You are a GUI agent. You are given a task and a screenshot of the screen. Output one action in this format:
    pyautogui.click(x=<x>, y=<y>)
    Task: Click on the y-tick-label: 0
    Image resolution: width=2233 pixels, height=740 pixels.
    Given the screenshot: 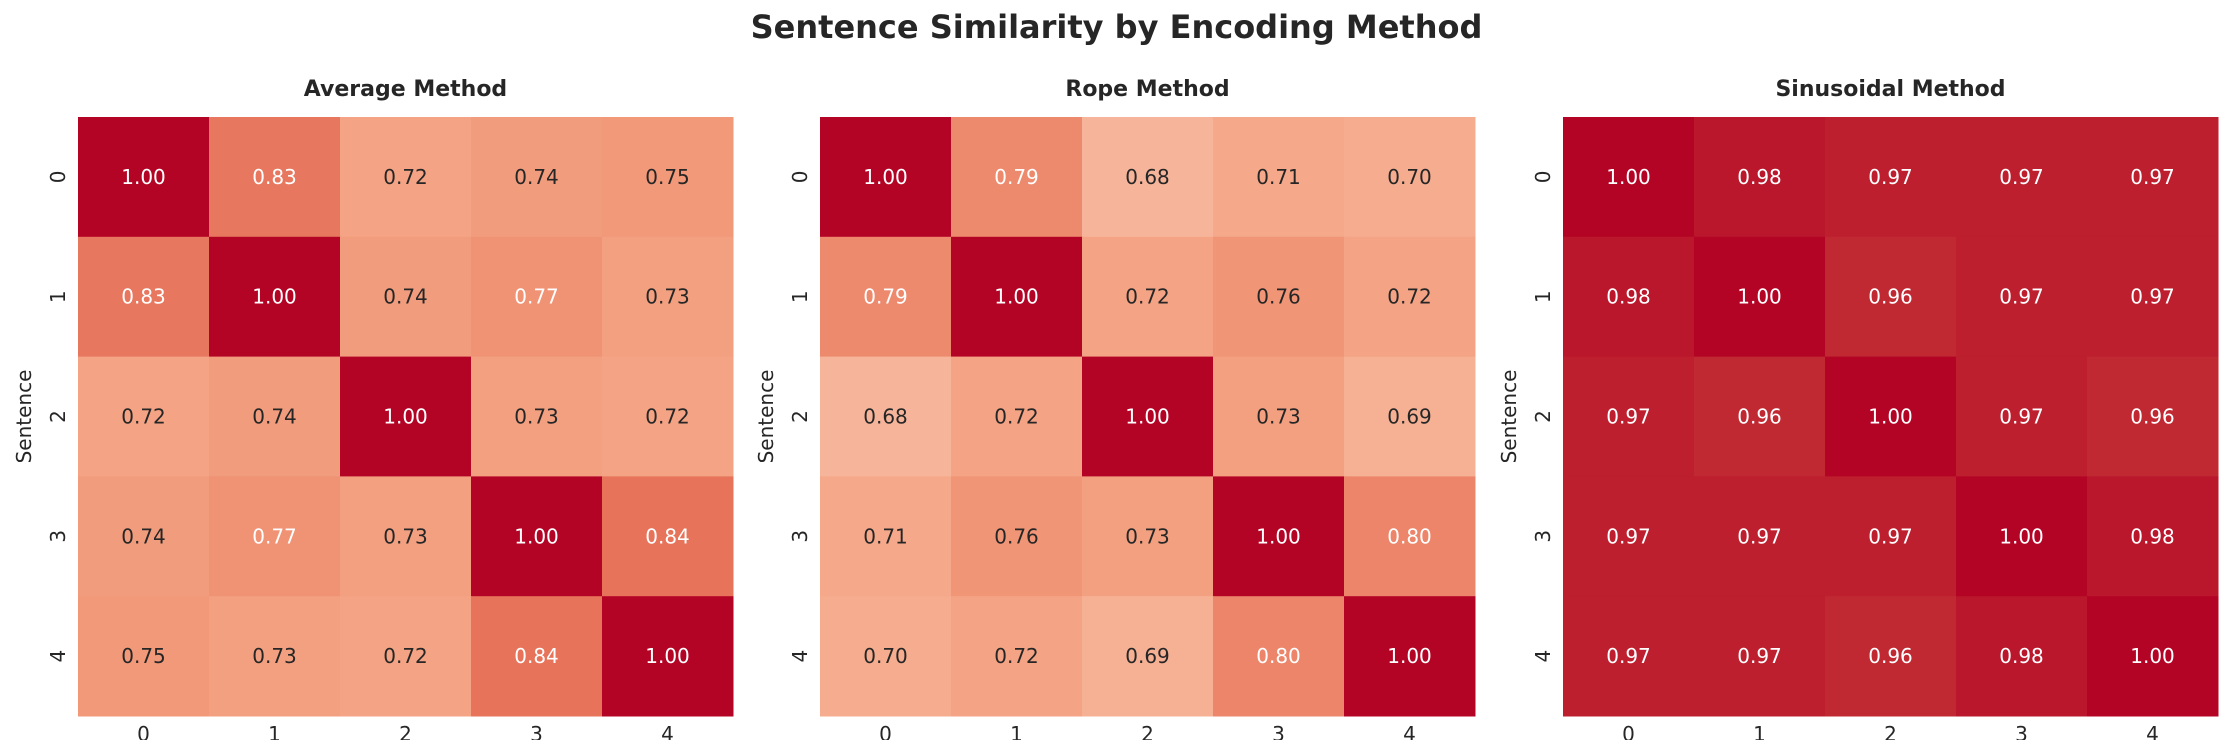 What is the action you would take?
    pyautogui.click(x=1543, y=177)
    